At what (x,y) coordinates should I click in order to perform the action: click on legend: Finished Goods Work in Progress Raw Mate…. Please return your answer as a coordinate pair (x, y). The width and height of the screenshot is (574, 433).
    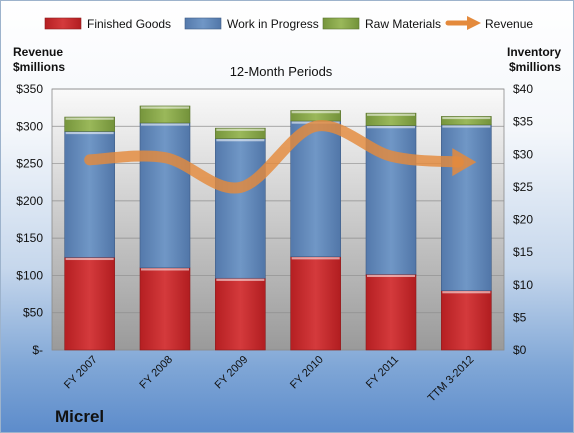
    Looking at the image, I should click on (288, 23).